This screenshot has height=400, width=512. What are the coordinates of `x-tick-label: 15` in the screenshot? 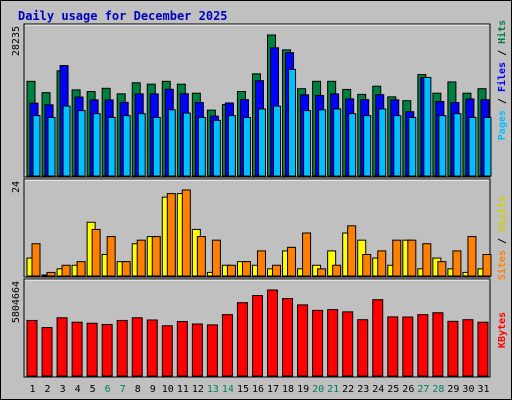 It's located at (243, 389).